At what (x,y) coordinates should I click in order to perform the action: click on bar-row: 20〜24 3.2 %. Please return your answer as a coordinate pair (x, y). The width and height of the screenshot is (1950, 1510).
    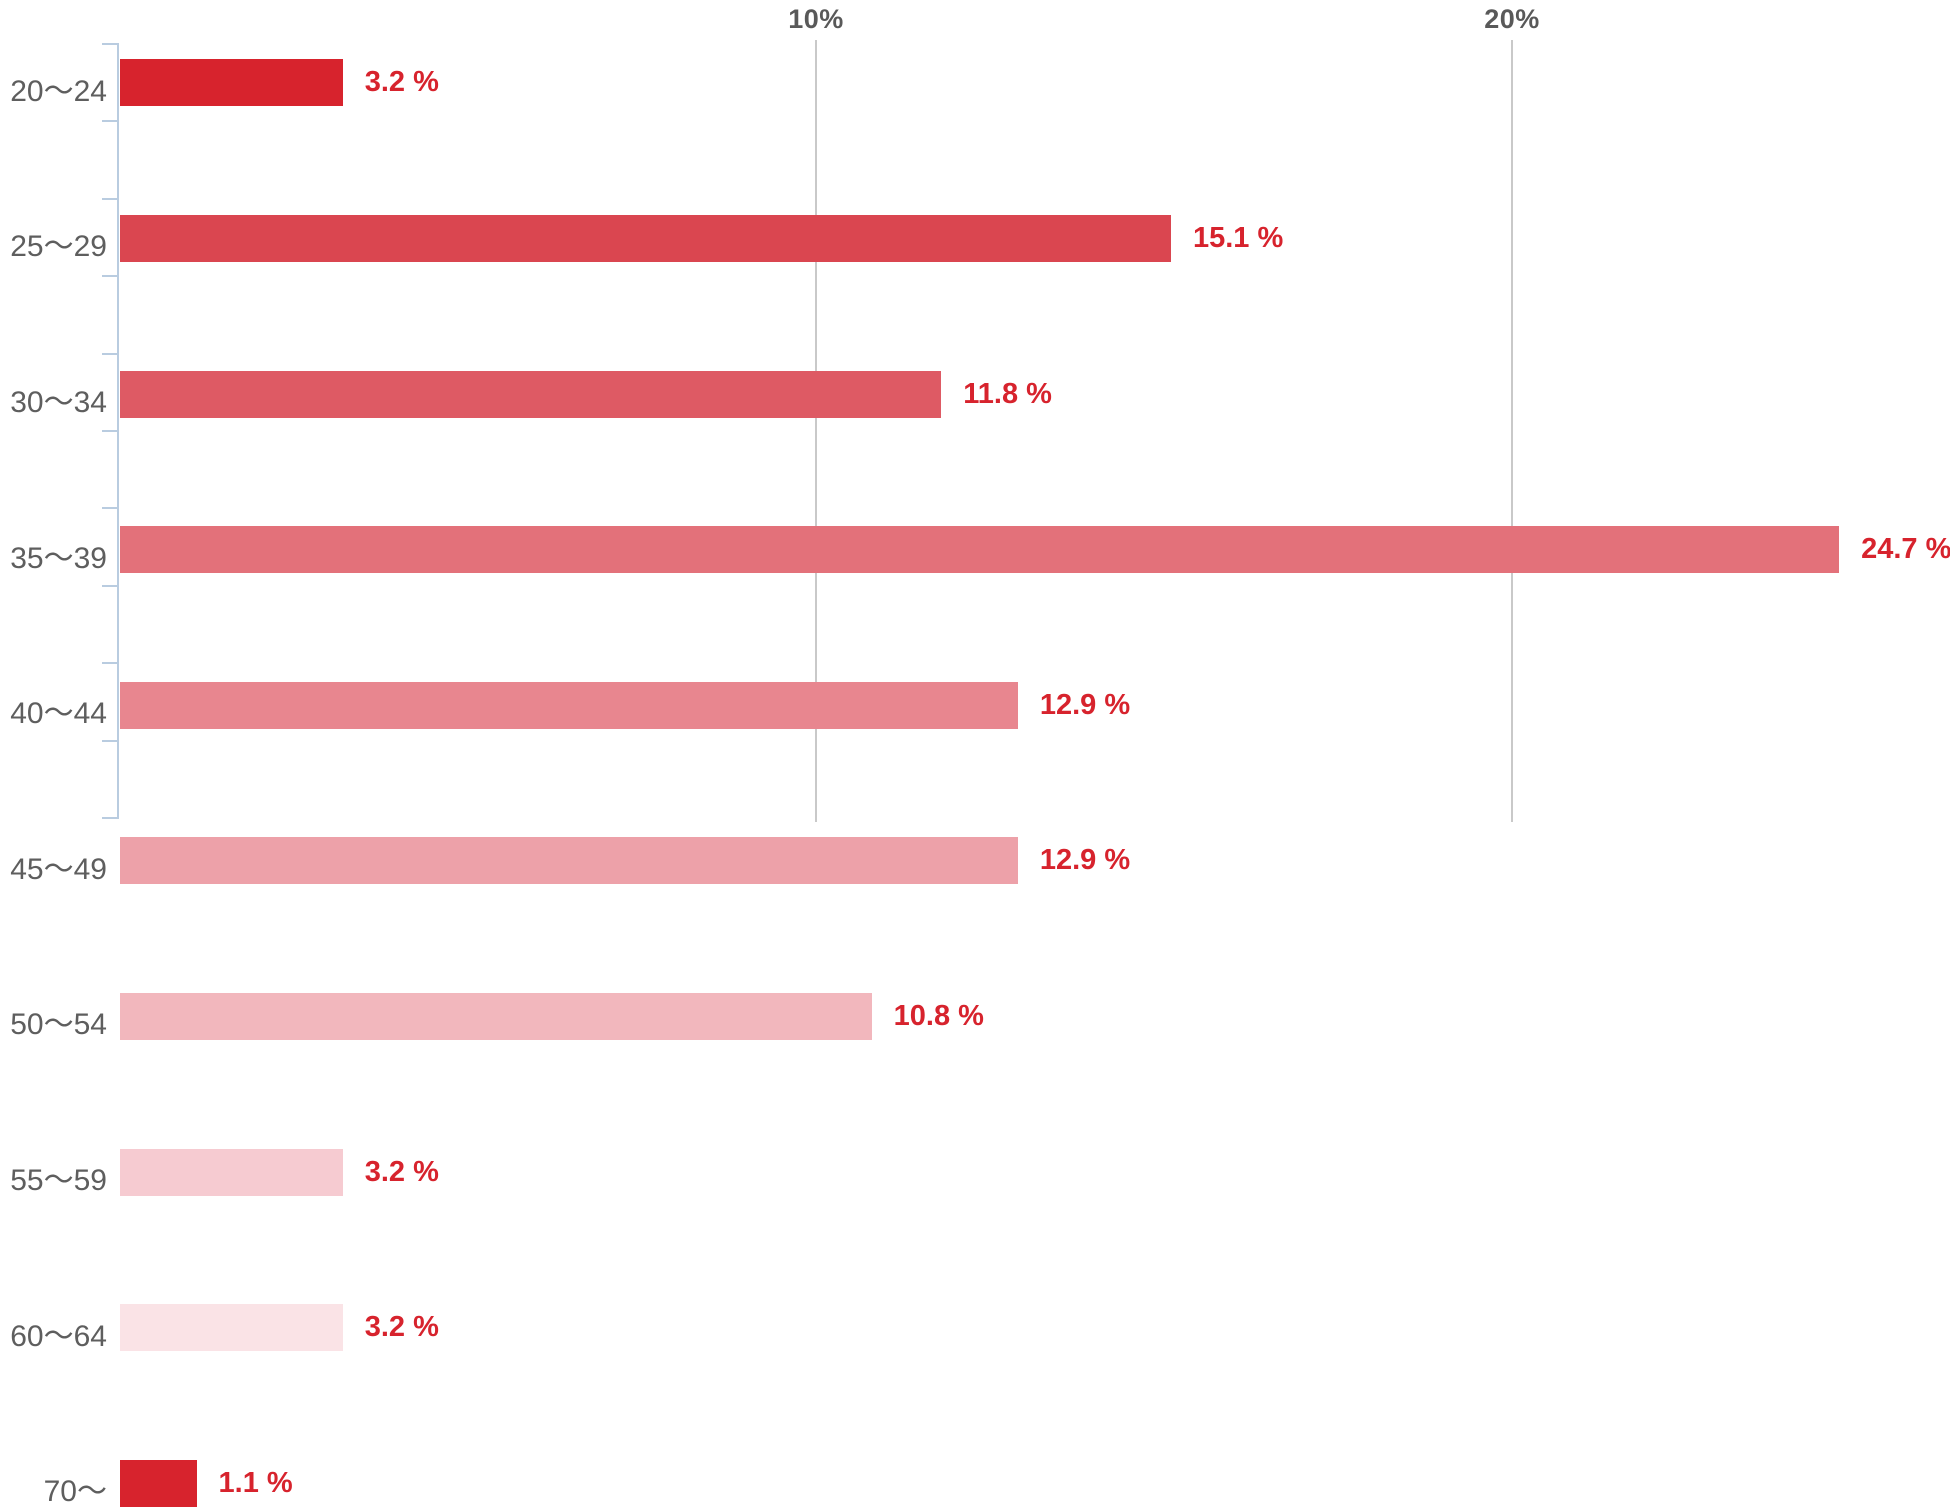
    Looking at the image, I should click on (975, 83).